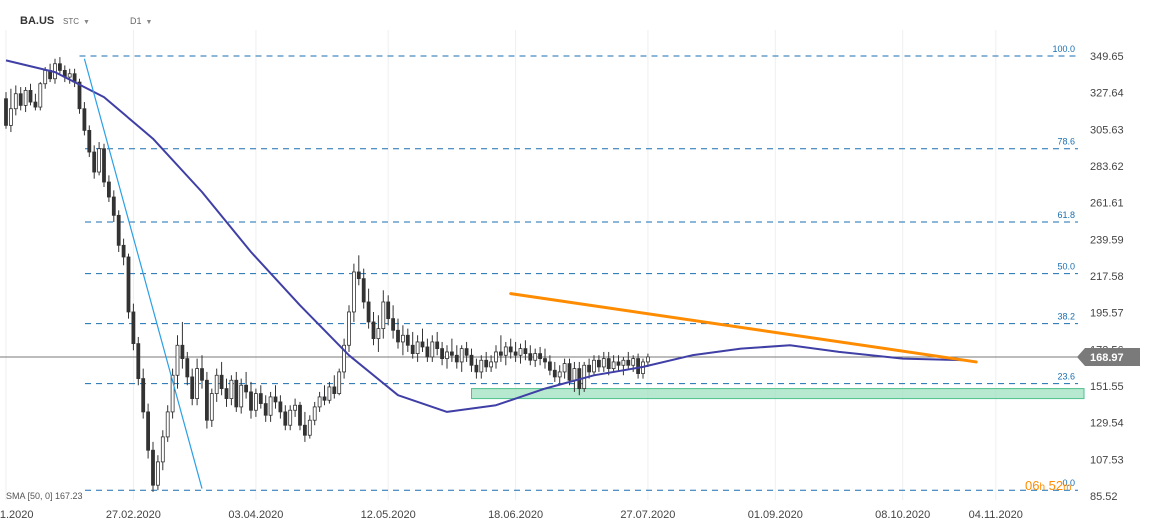 Image resolution: width=1151 pixels, height=529 pixels. What do you see at coordinates (37, 21) in the screenshot?
I see `symbol-label: BA.US` at bounding box center [37, 21].